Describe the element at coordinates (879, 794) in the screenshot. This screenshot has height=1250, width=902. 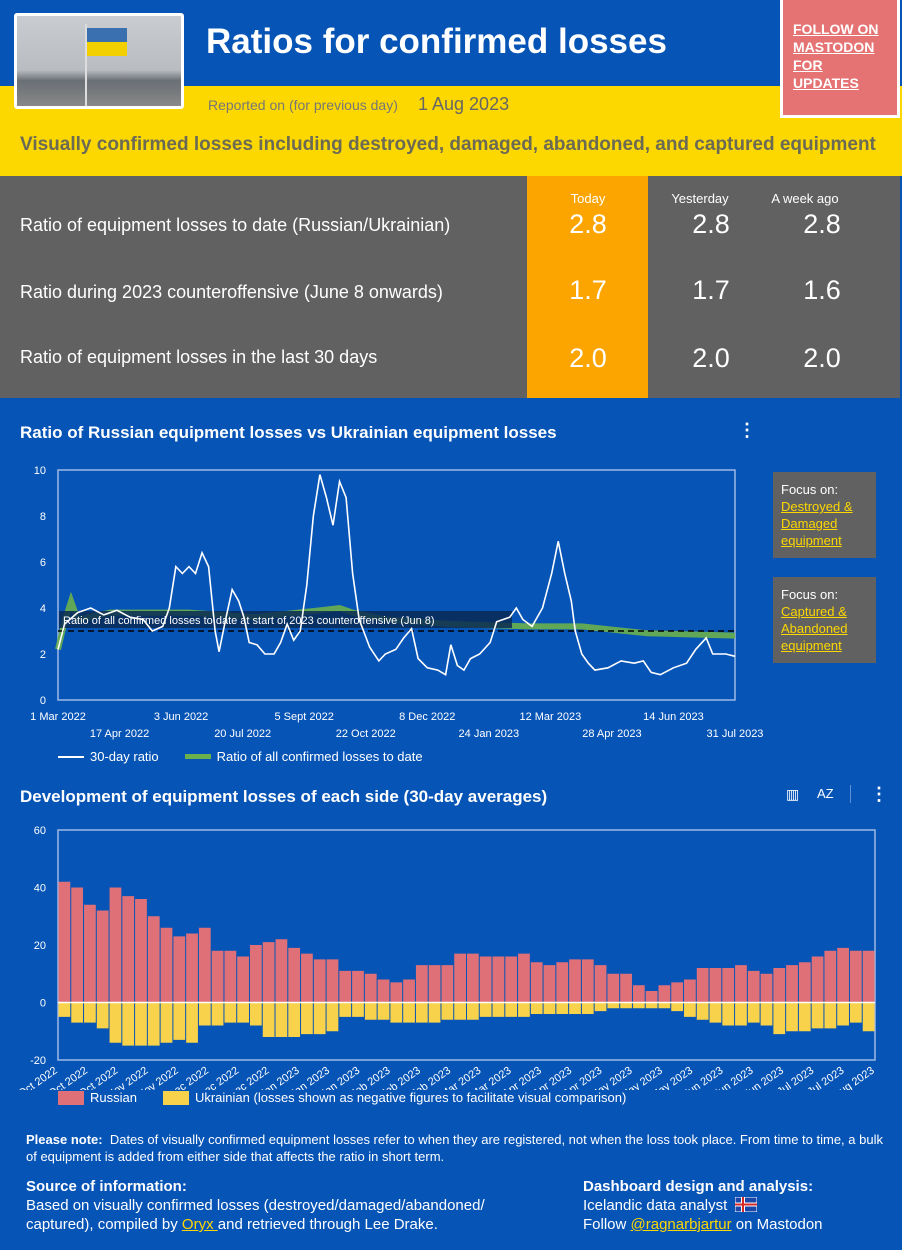
I see `chart2-menu-icon: ⋮` at that location.